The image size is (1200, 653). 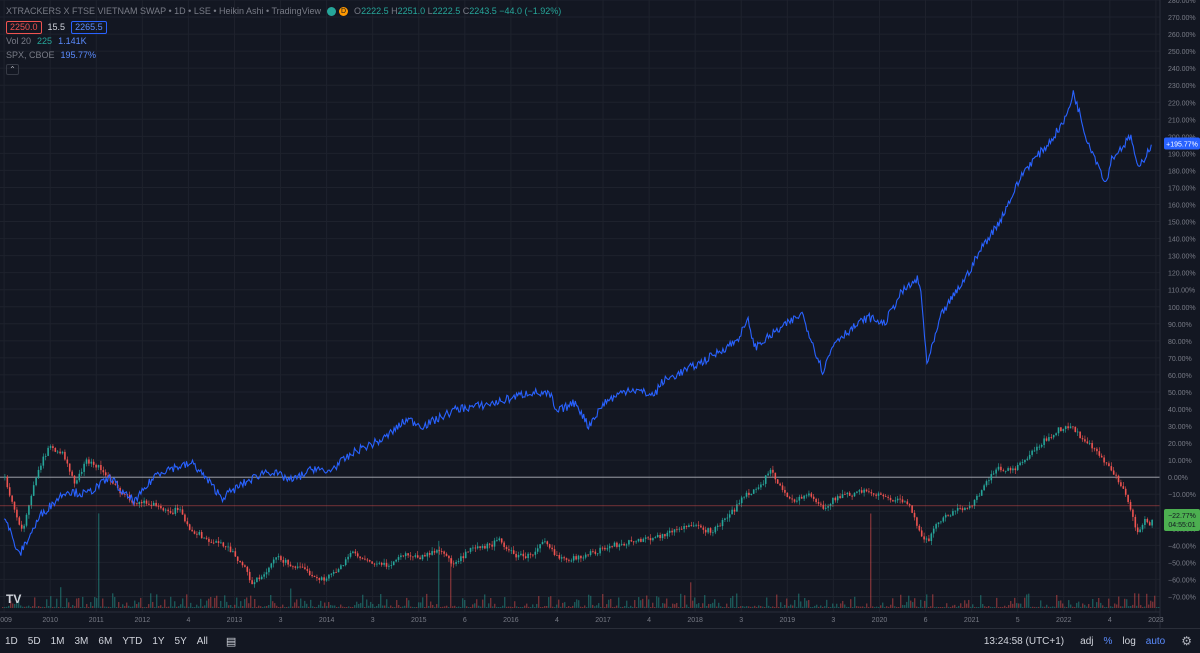 What do you see at coordinates (34, 641) in the screenshot?
I see `range-5d-button: 5D` at bounding box center [34, 641].